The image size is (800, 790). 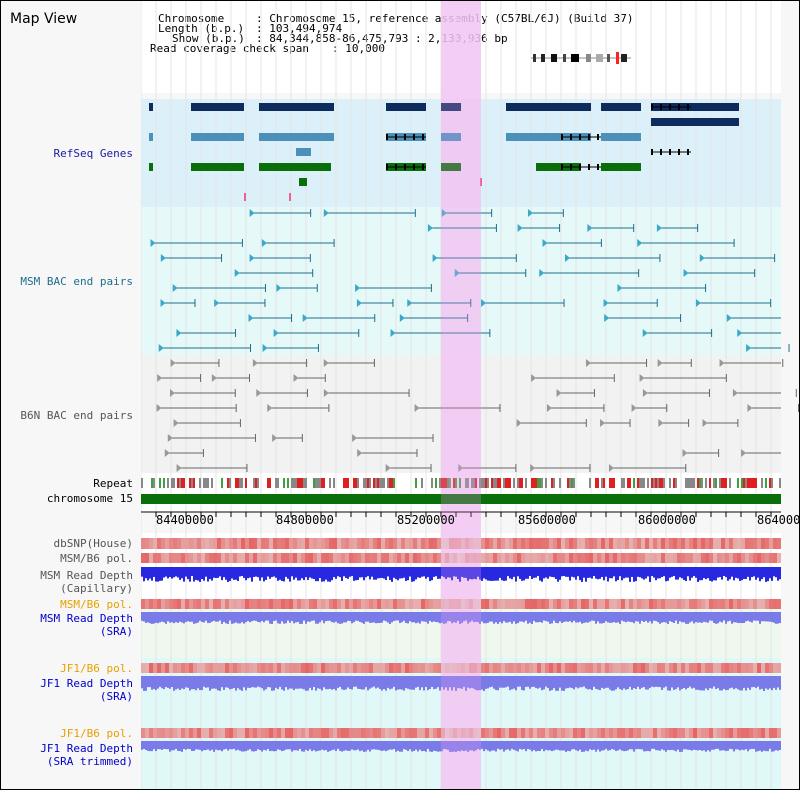 What do you see at coordinates (86, 618) in the screenshot?
I see `track-label-msm-depth-sra: MSM Read Depth` at bounding box center [86, 618].